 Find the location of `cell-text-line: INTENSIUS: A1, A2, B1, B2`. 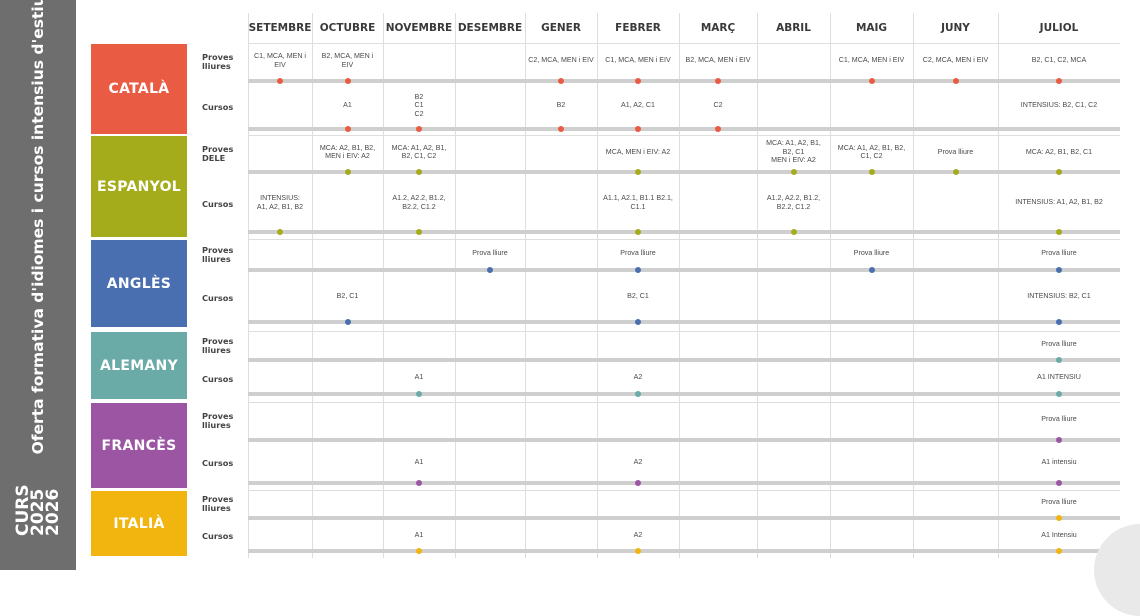

cell-text-line: INTENSIUS: A1, A2, B1, B2 is located at coordinates (1059, 202).